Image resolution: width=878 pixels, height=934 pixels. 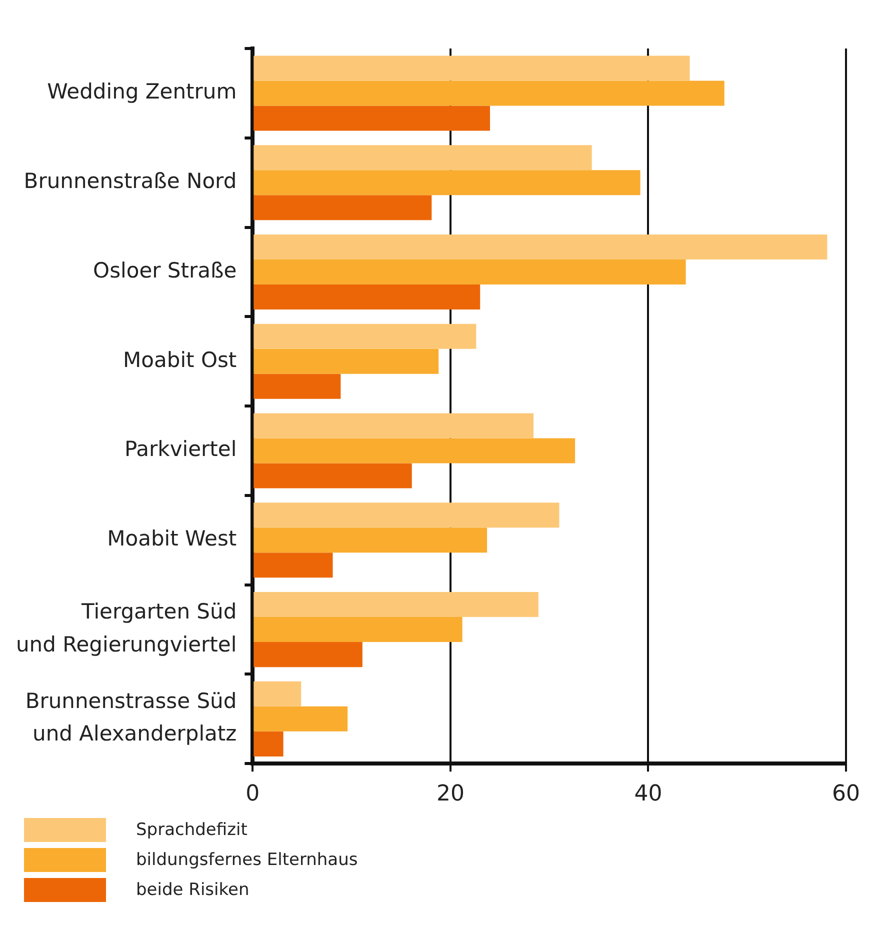 I want to click on x-tick-label: 0, so click(x=253, y=794).